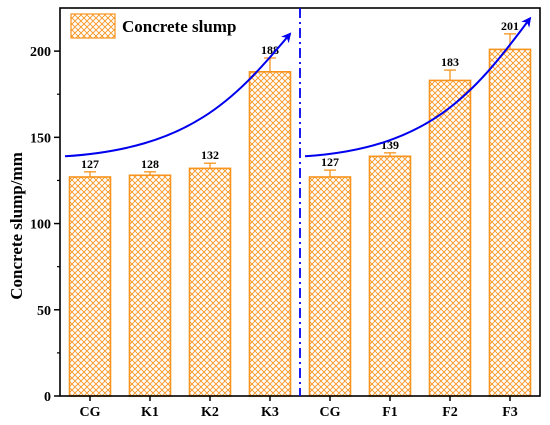 This screenshot has width=550, height=425. What do you see at coordinates (450, 62) in the screenshot?
I see `value-label-7: 183` at bounding box center [450, 62].